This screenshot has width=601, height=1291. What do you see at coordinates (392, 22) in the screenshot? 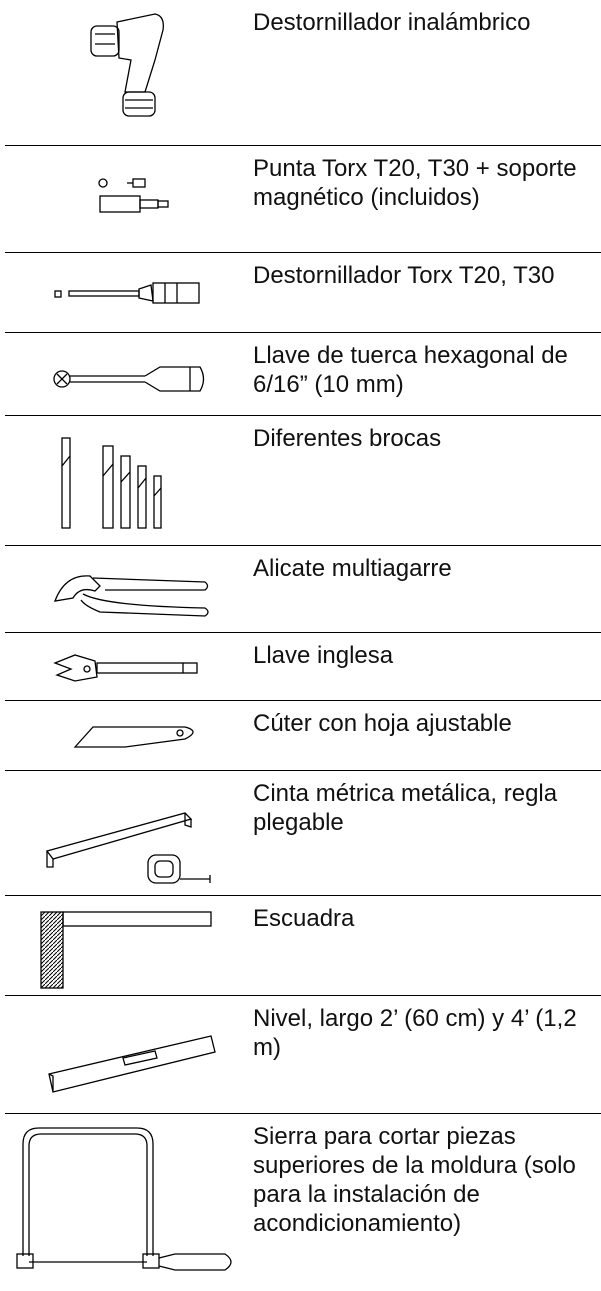
I see `tool-label: Destornillador inalámbrico` at bounding box center [392, 22].